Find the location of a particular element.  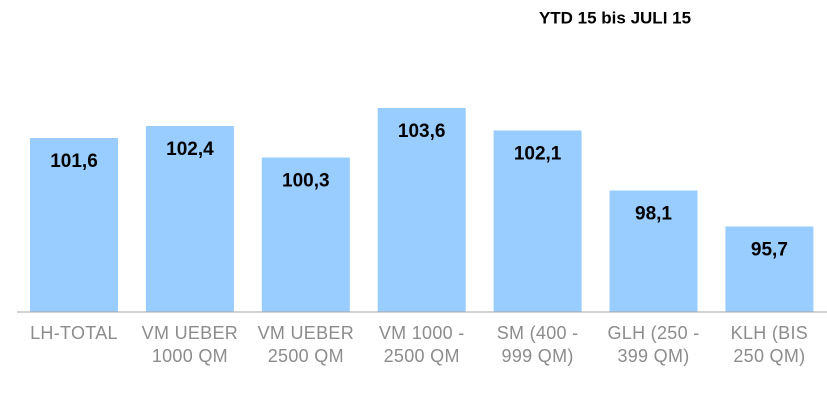

value-label: 103,6 is located at coordinates (422, 131).